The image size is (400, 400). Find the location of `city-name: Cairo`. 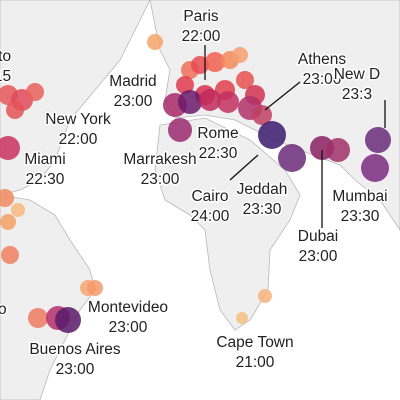

city-name: Cairo is located at coordinates (209, 196).